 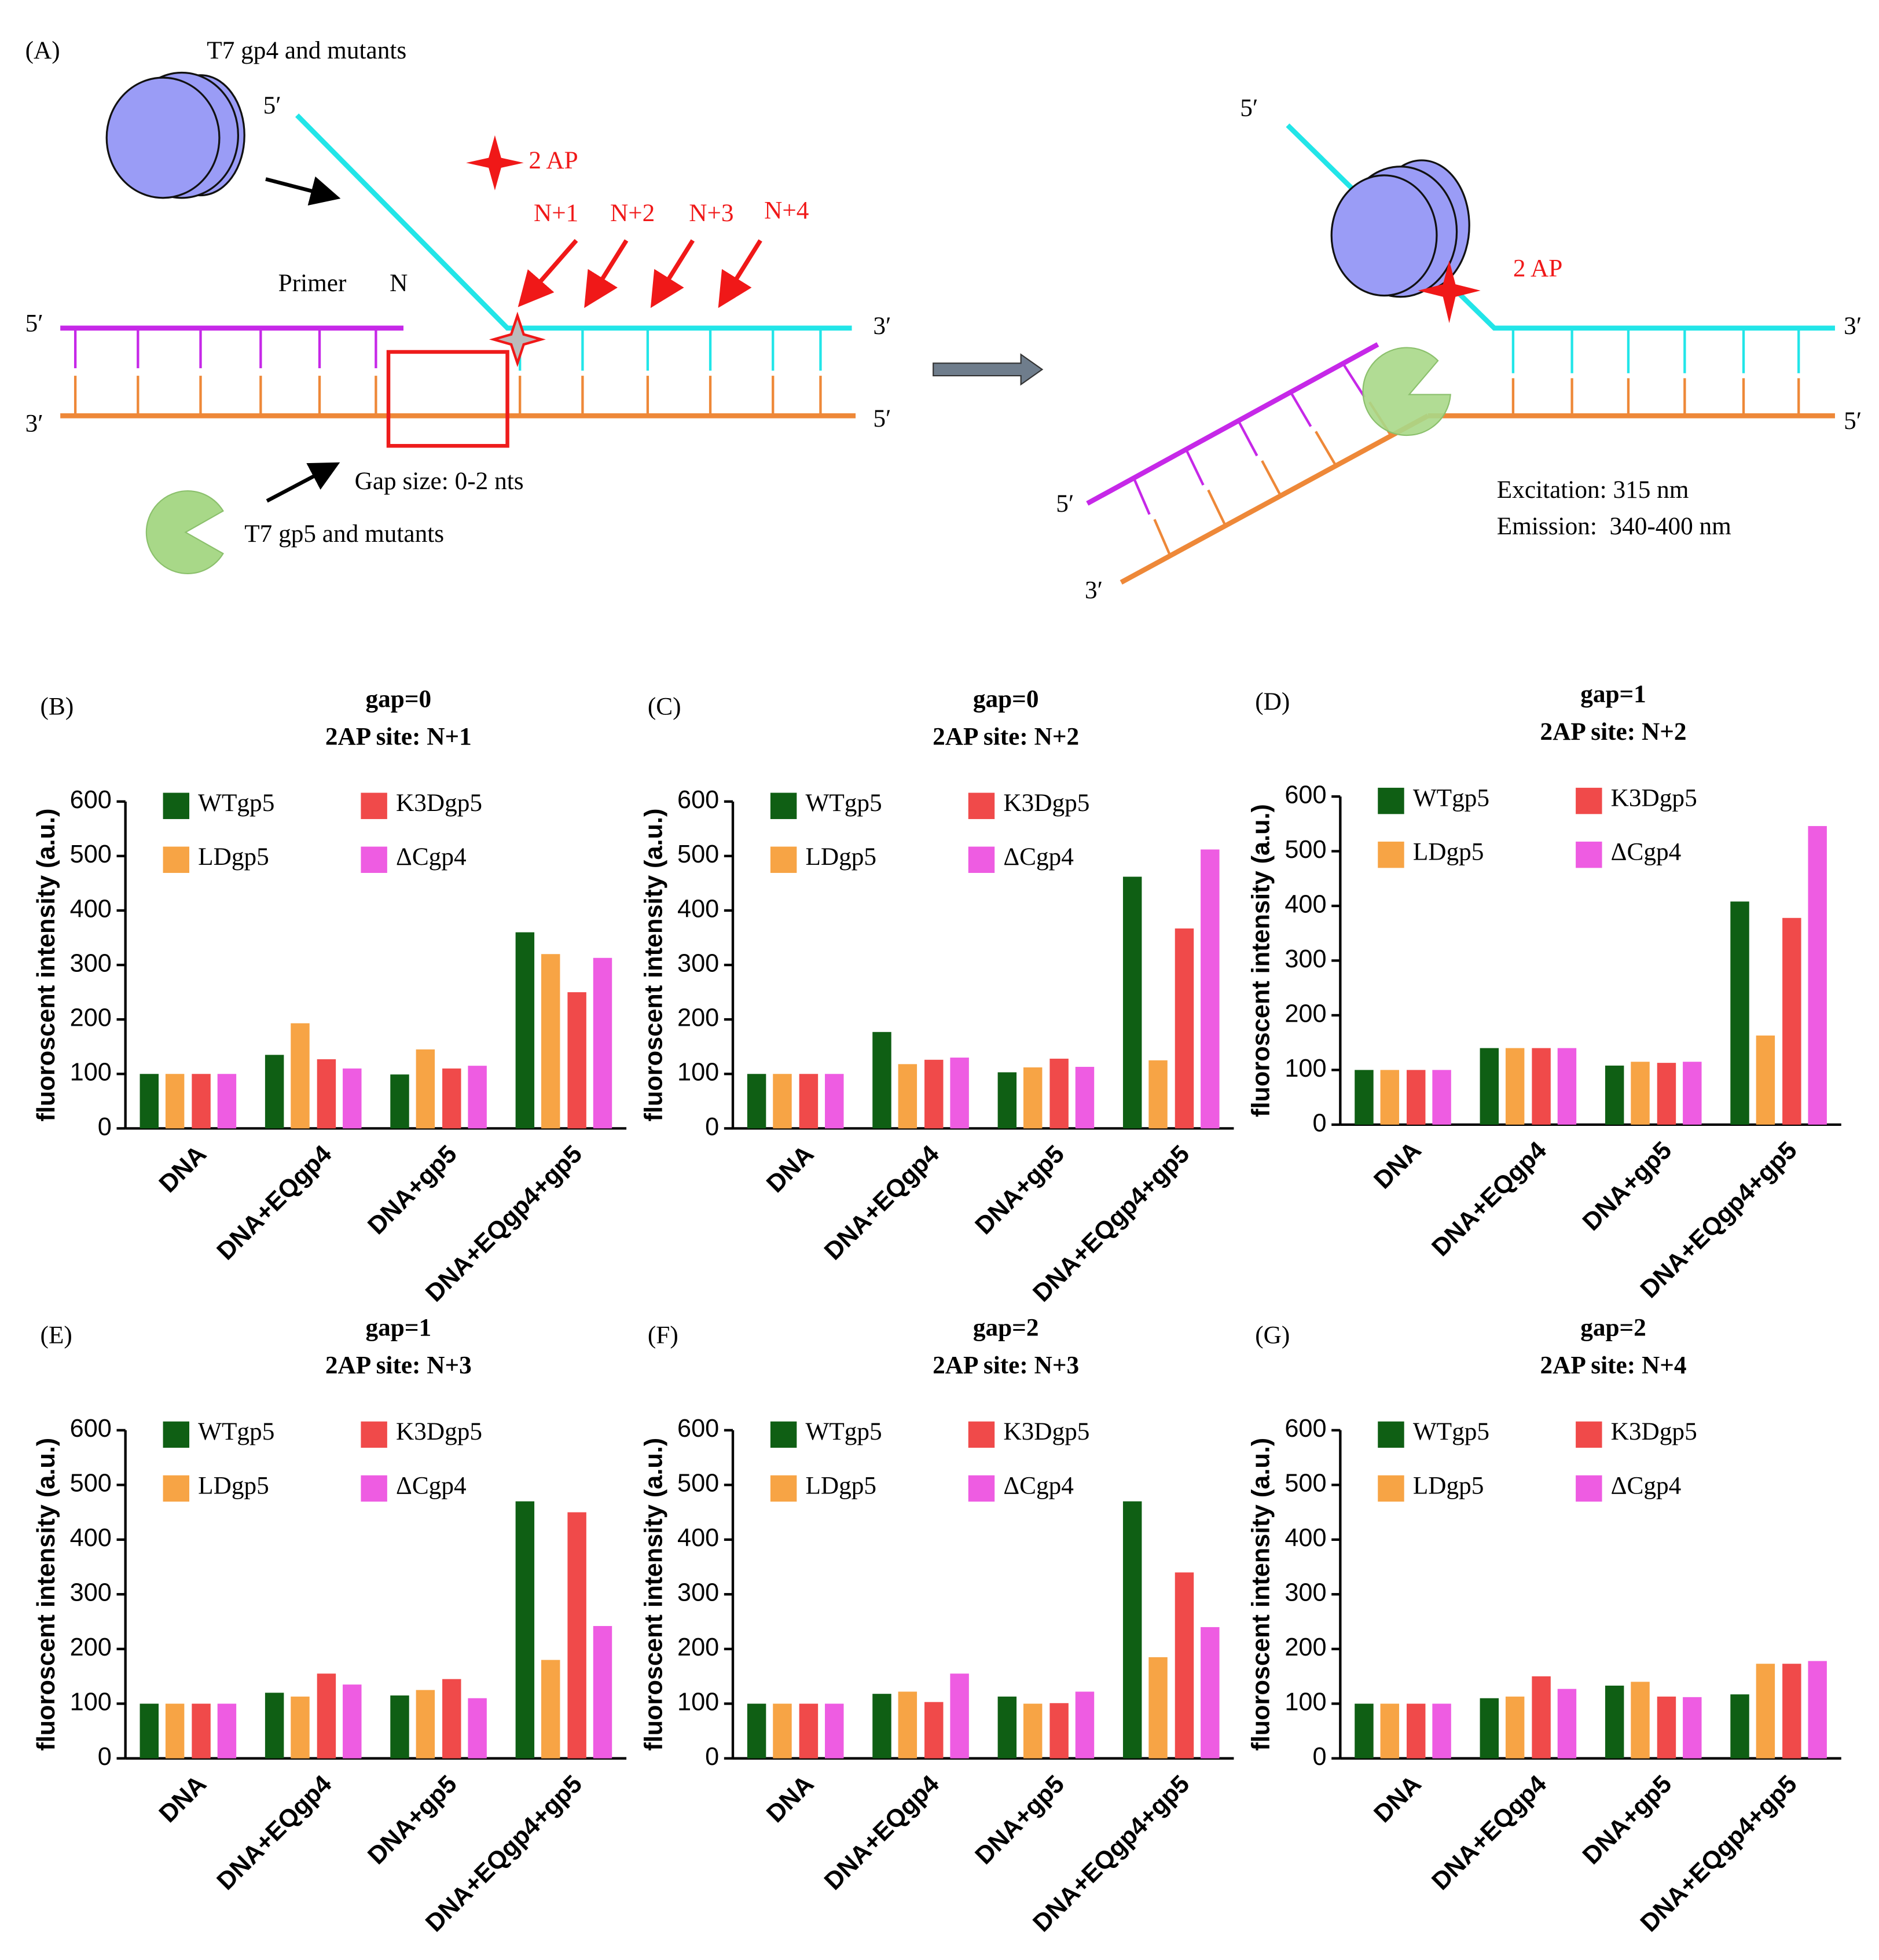 I want to click on gap-label: Gap size: 0-2 nts, so click(x=439, y=481).